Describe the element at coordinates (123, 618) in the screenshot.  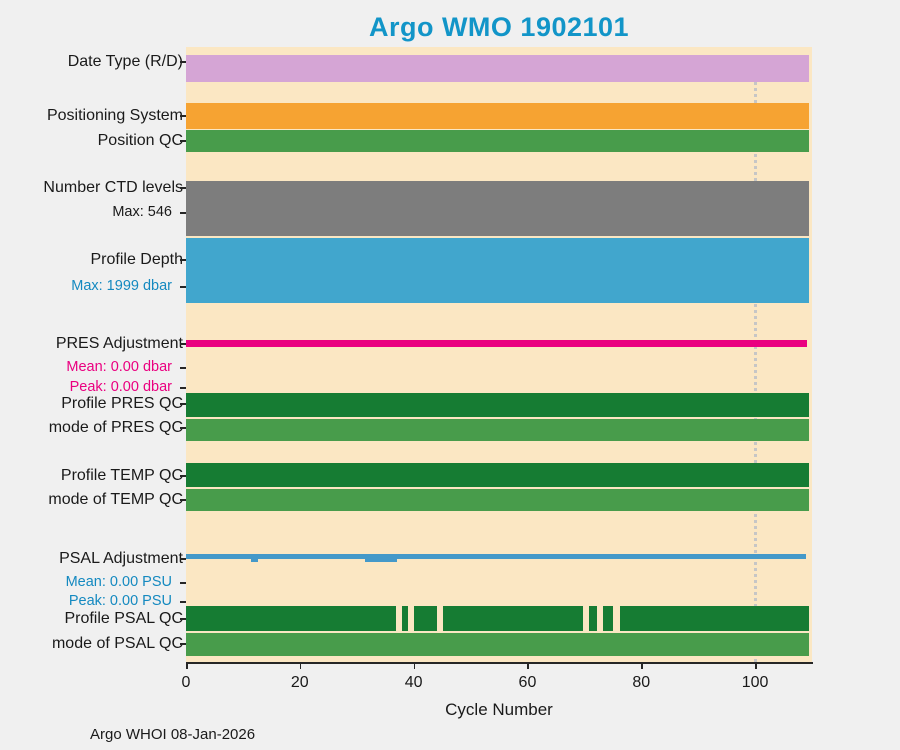
I see `profile-psal-qc-label: Profile PSAL QC` at that location.